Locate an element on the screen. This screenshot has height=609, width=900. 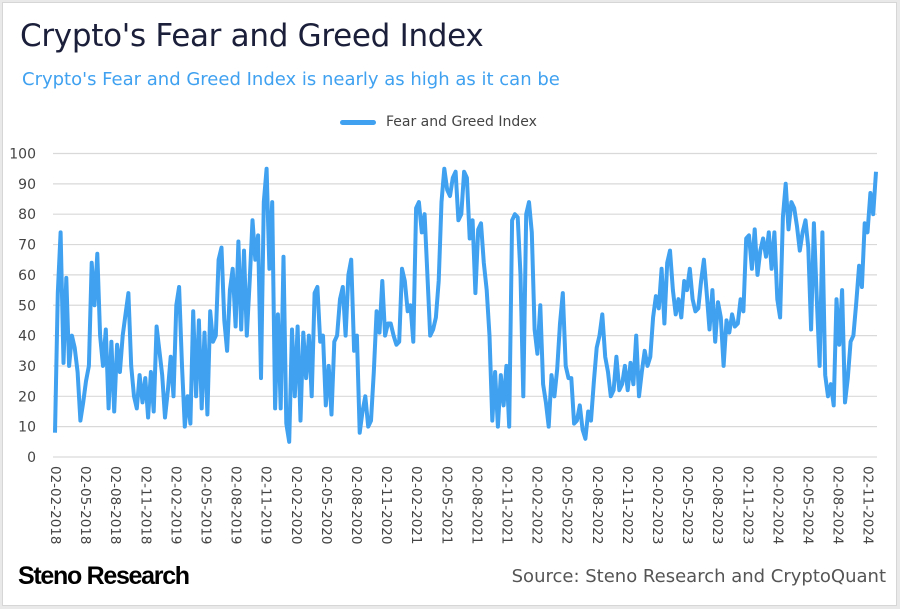
y-tick-label: 30 is located at coordinates (27, 367).